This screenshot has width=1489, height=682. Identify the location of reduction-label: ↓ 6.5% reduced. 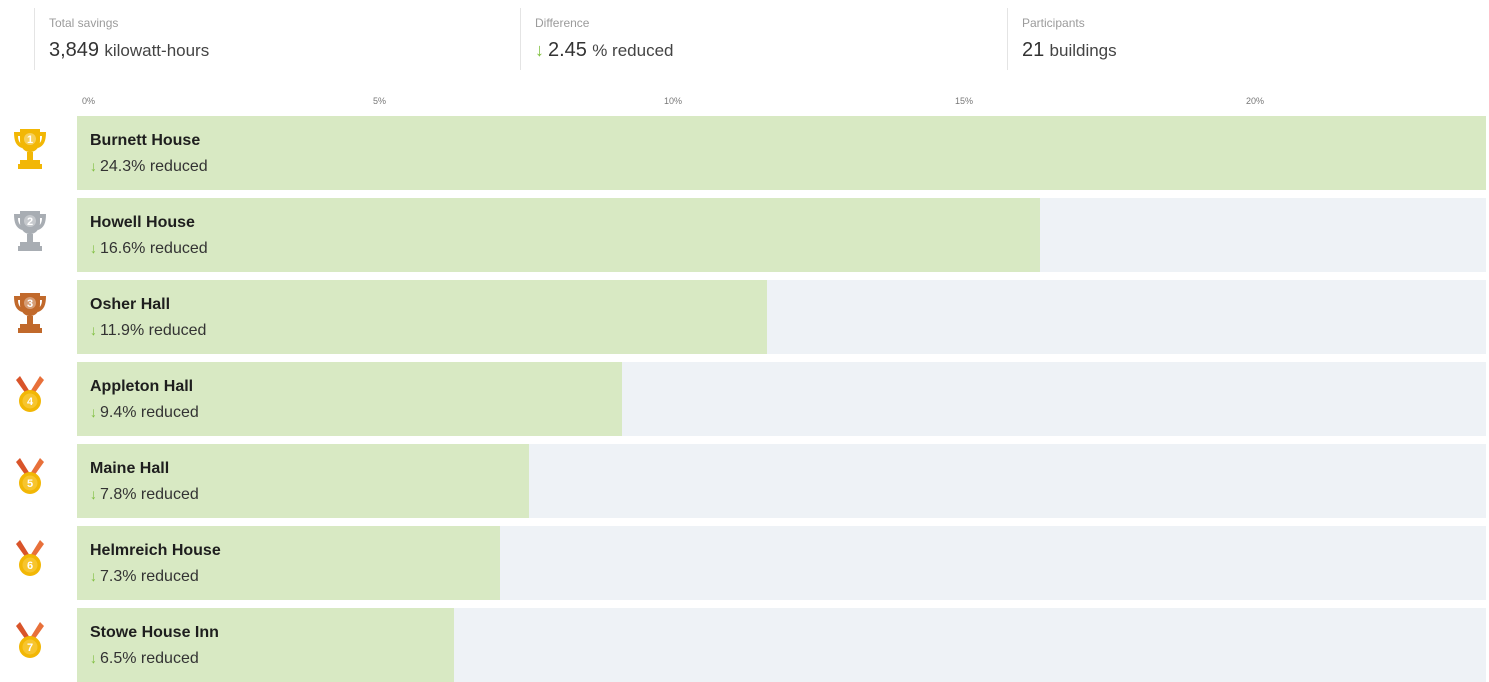
(144, 659).